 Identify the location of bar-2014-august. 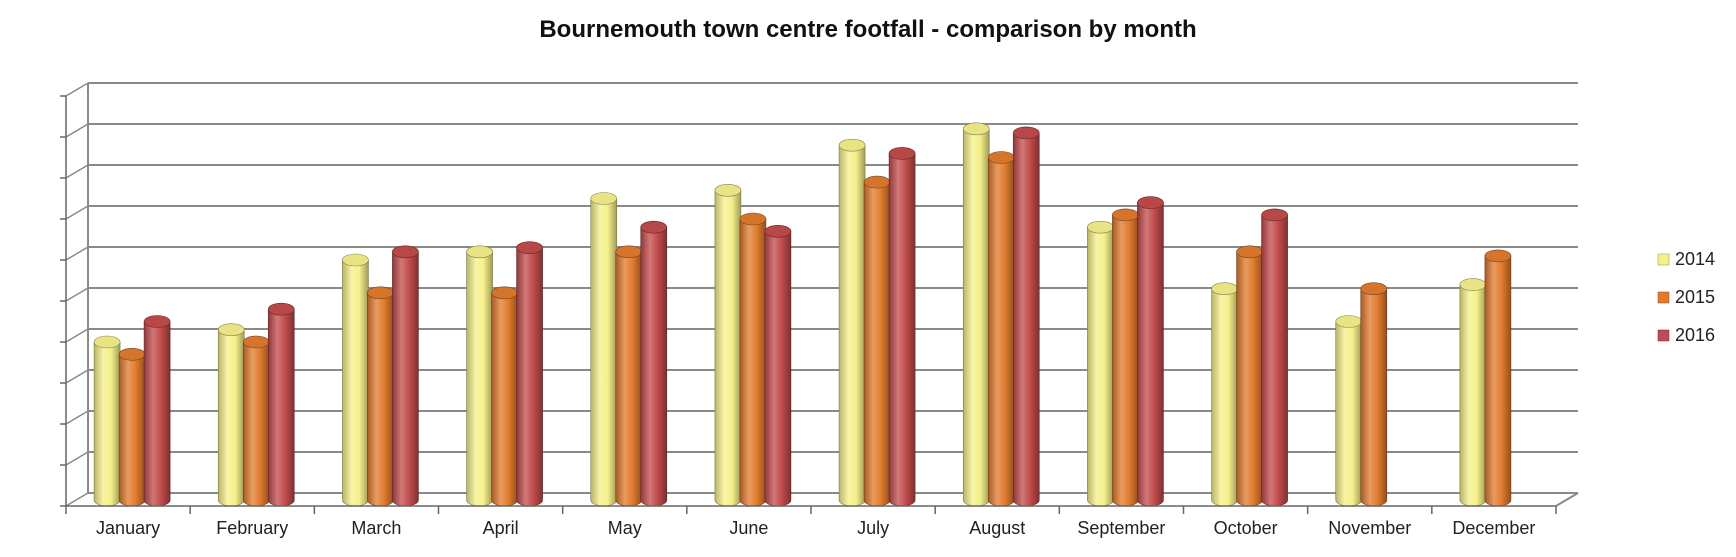
(976, 314).